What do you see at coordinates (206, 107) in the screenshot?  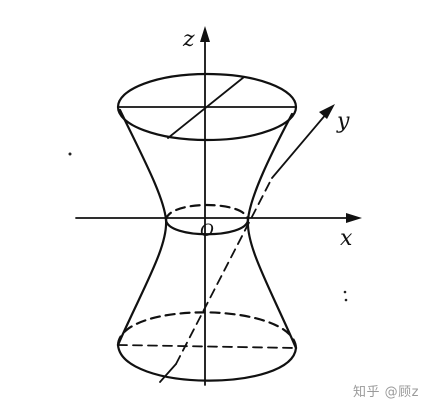 I see `top-rim-diagonal` at bounding box center [206, 107].